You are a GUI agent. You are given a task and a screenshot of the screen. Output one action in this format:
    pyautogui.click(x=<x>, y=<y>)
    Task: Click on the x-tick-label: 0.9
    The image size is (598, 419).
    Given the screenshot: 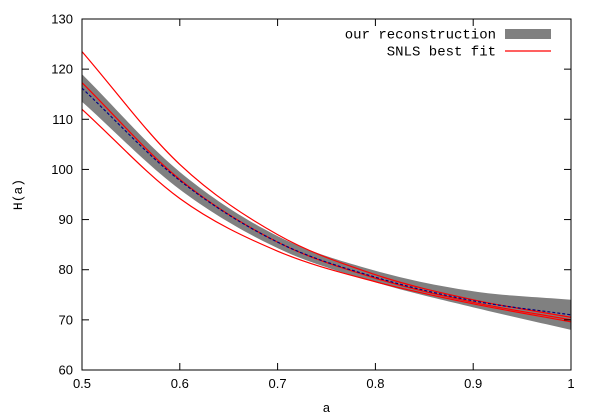 What is the action you would take?
    pyautogui.click(x=473, y=383)
    